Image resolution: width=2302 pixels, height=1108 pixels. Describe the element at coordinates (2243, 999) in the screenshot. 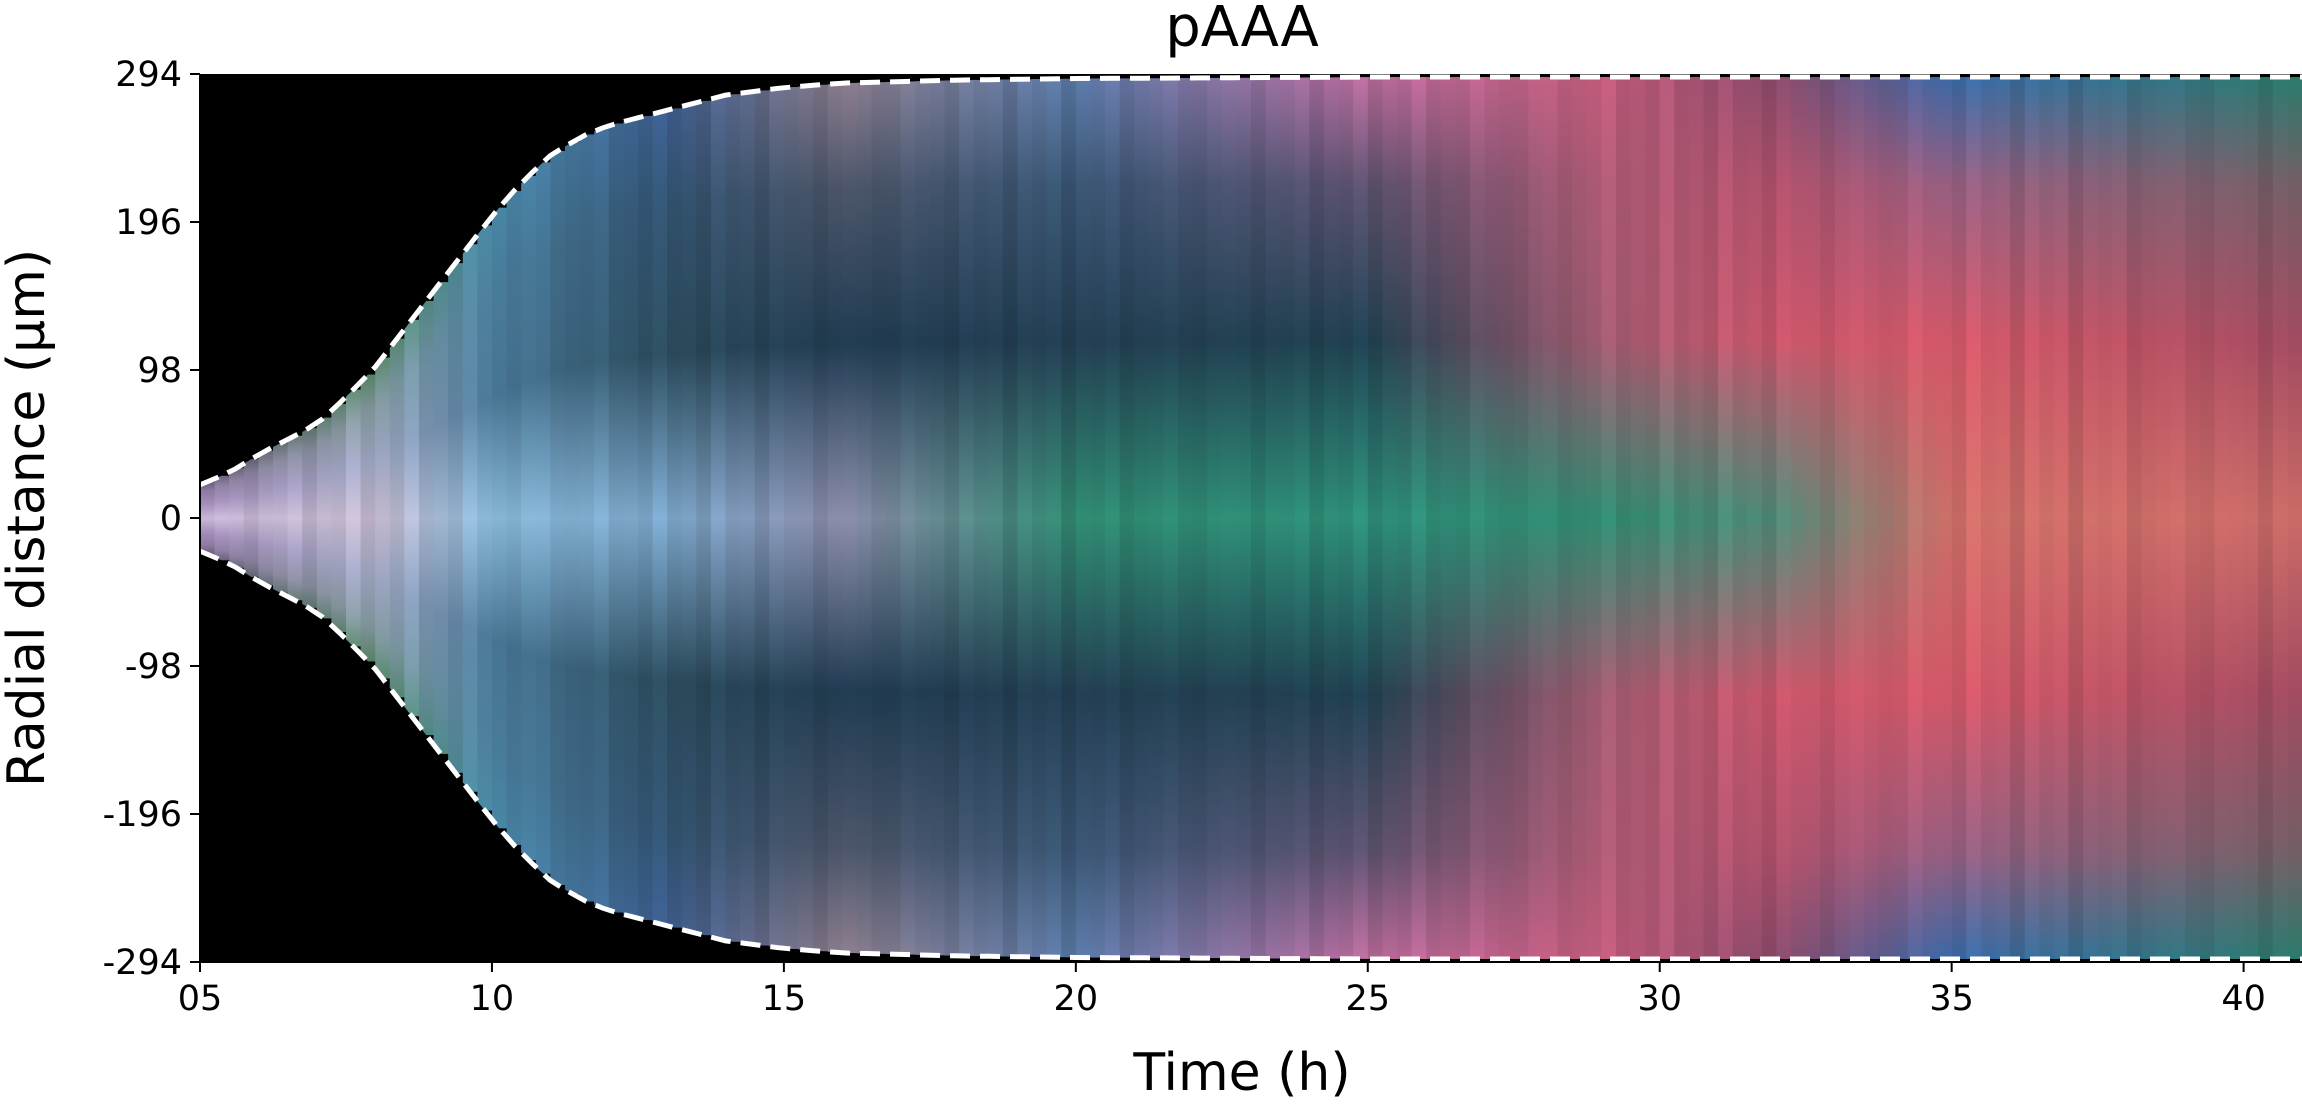

I see `x-tick-label: 40` at that location.